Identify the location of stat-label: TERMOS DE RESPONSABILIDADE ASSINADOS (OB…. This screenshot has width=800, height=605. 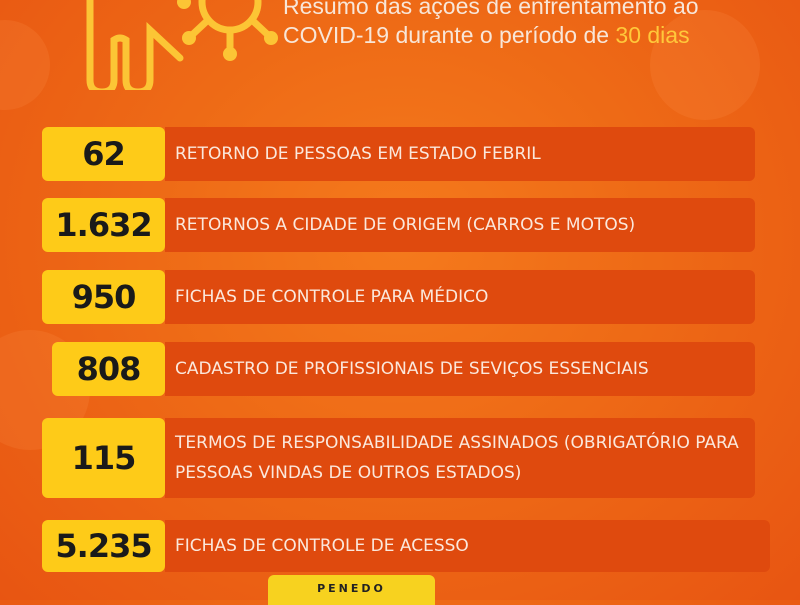
(460, 458).